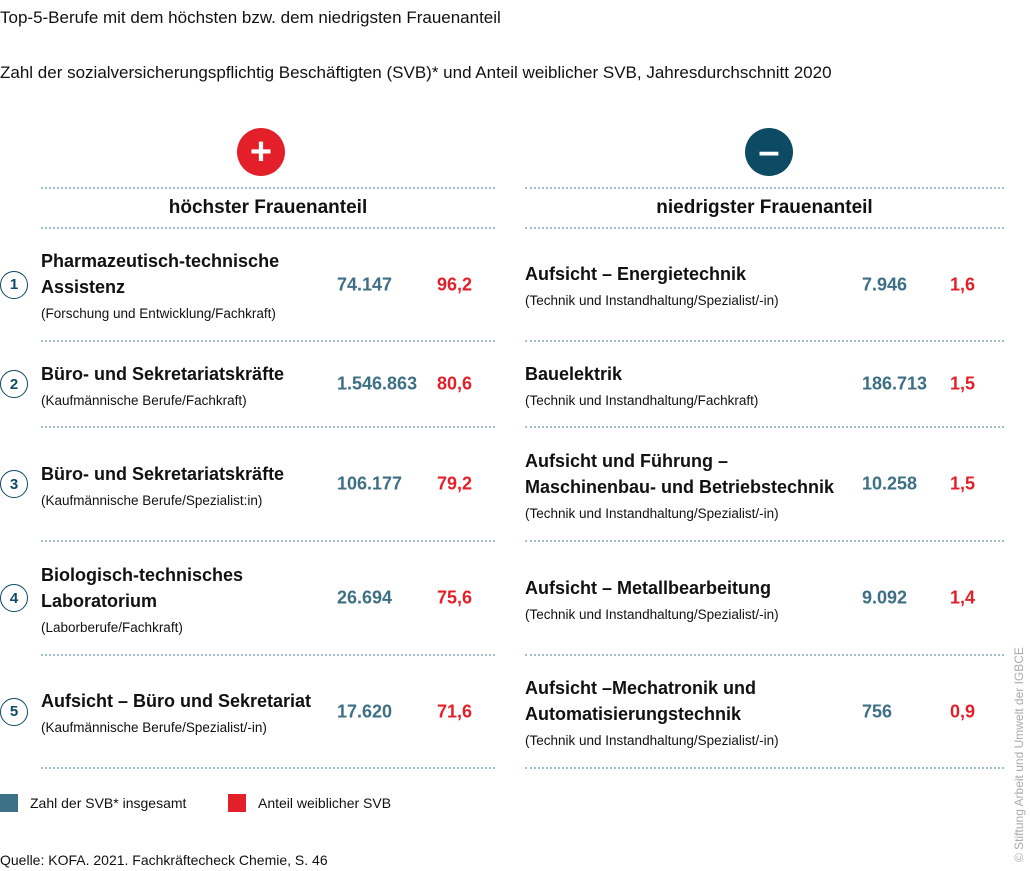 The height and width of the screenshot is (871, 1030). Describe the element at coordinates (108, 803) in the screenshot. I see `legend-label: Zahl der SVB* insgesamt` at that location.